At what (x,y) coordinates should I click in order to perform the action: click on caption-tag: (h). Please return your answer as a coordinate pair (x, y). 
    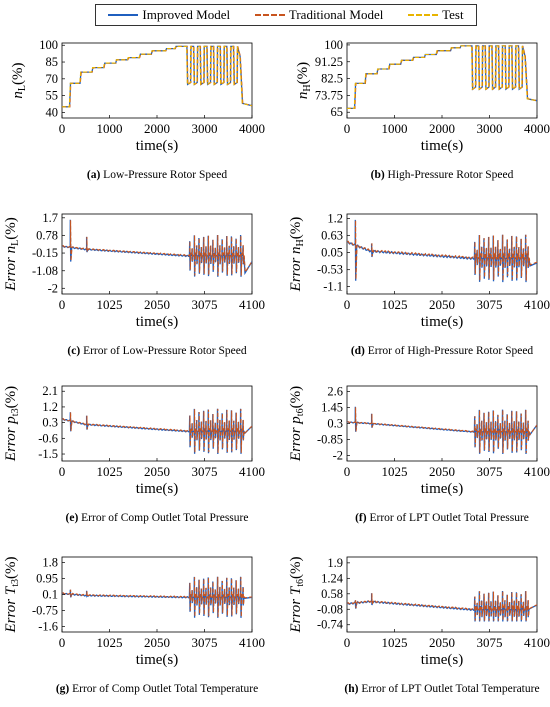
    Looking at the image, I should click on (352, 689).